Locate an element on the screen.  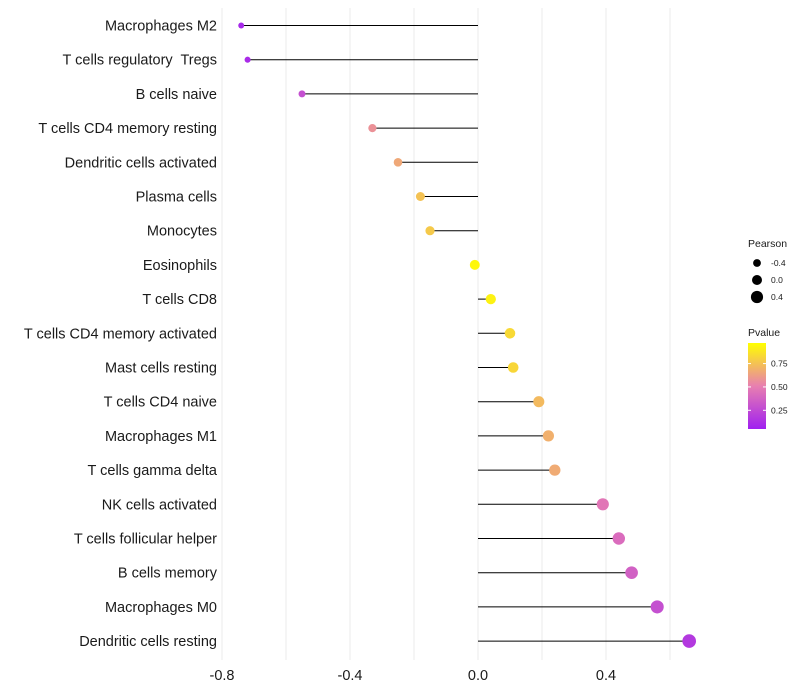
y-axis-label: T cells CD4 memory resting is located at coordinates (127, 129).